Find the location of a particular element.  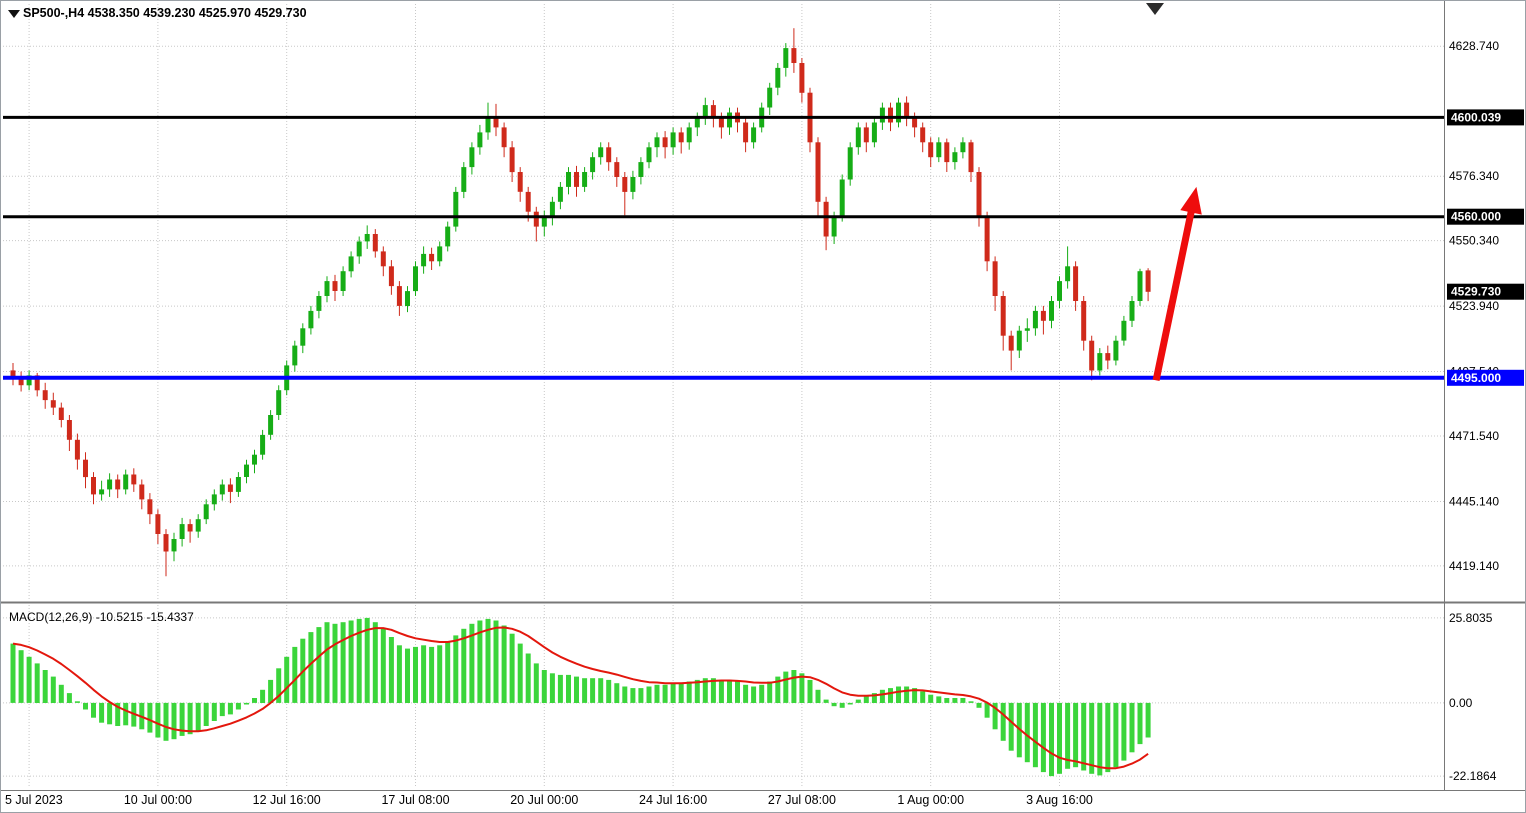

symbol-triangle-icon is located at coordinates (14, 14).